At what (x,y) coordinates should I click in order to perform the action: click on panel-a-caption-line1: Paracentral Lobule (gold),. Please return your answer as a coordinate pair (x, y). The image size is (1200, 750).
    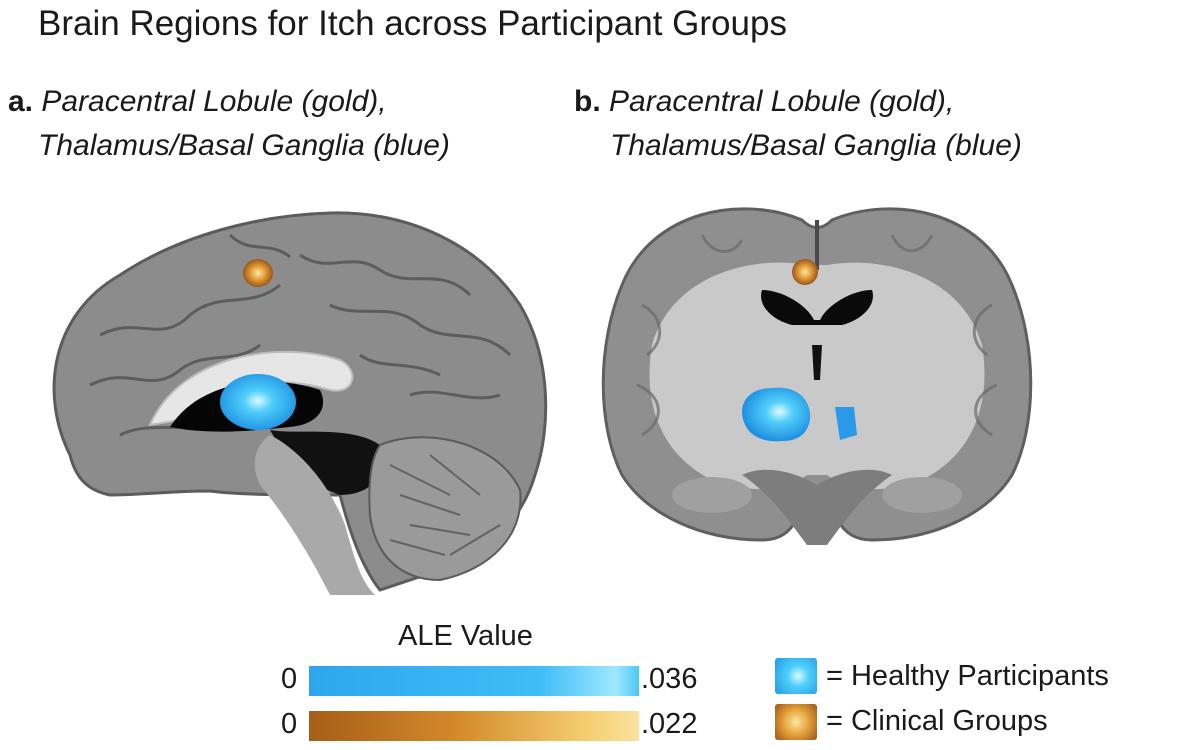
    Looking at the image, I should click on (214, 101).